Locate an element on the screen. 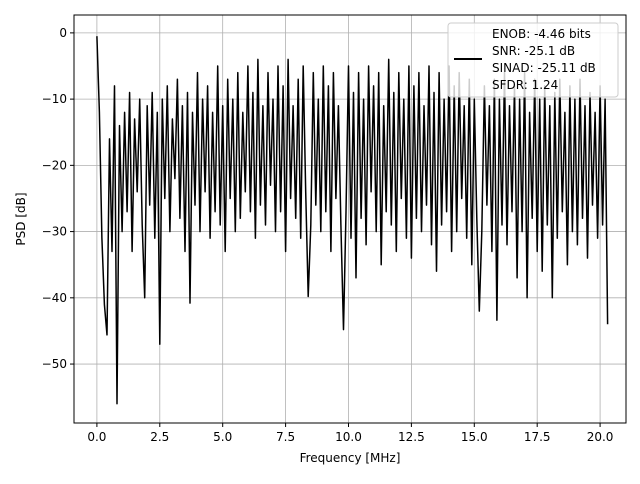  y-axis-label: PSD [dB] is located at coordinates (21, 218).